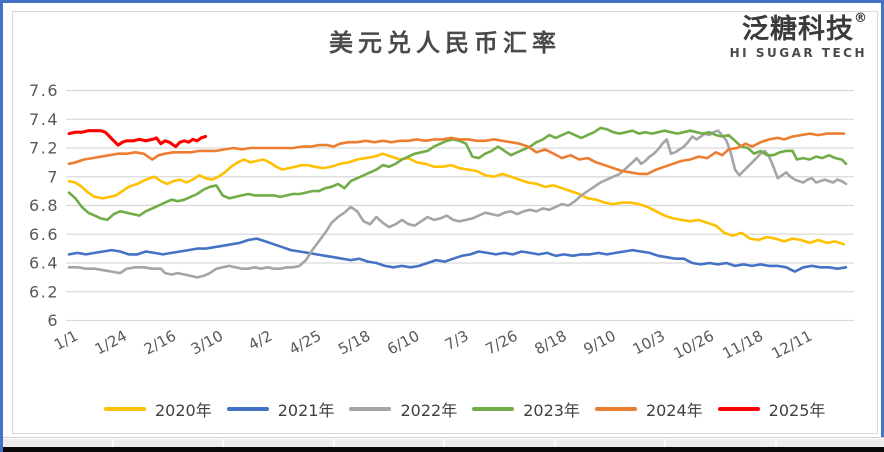  I want to click on legend-item-2024: 2024年, so click(648, 409).